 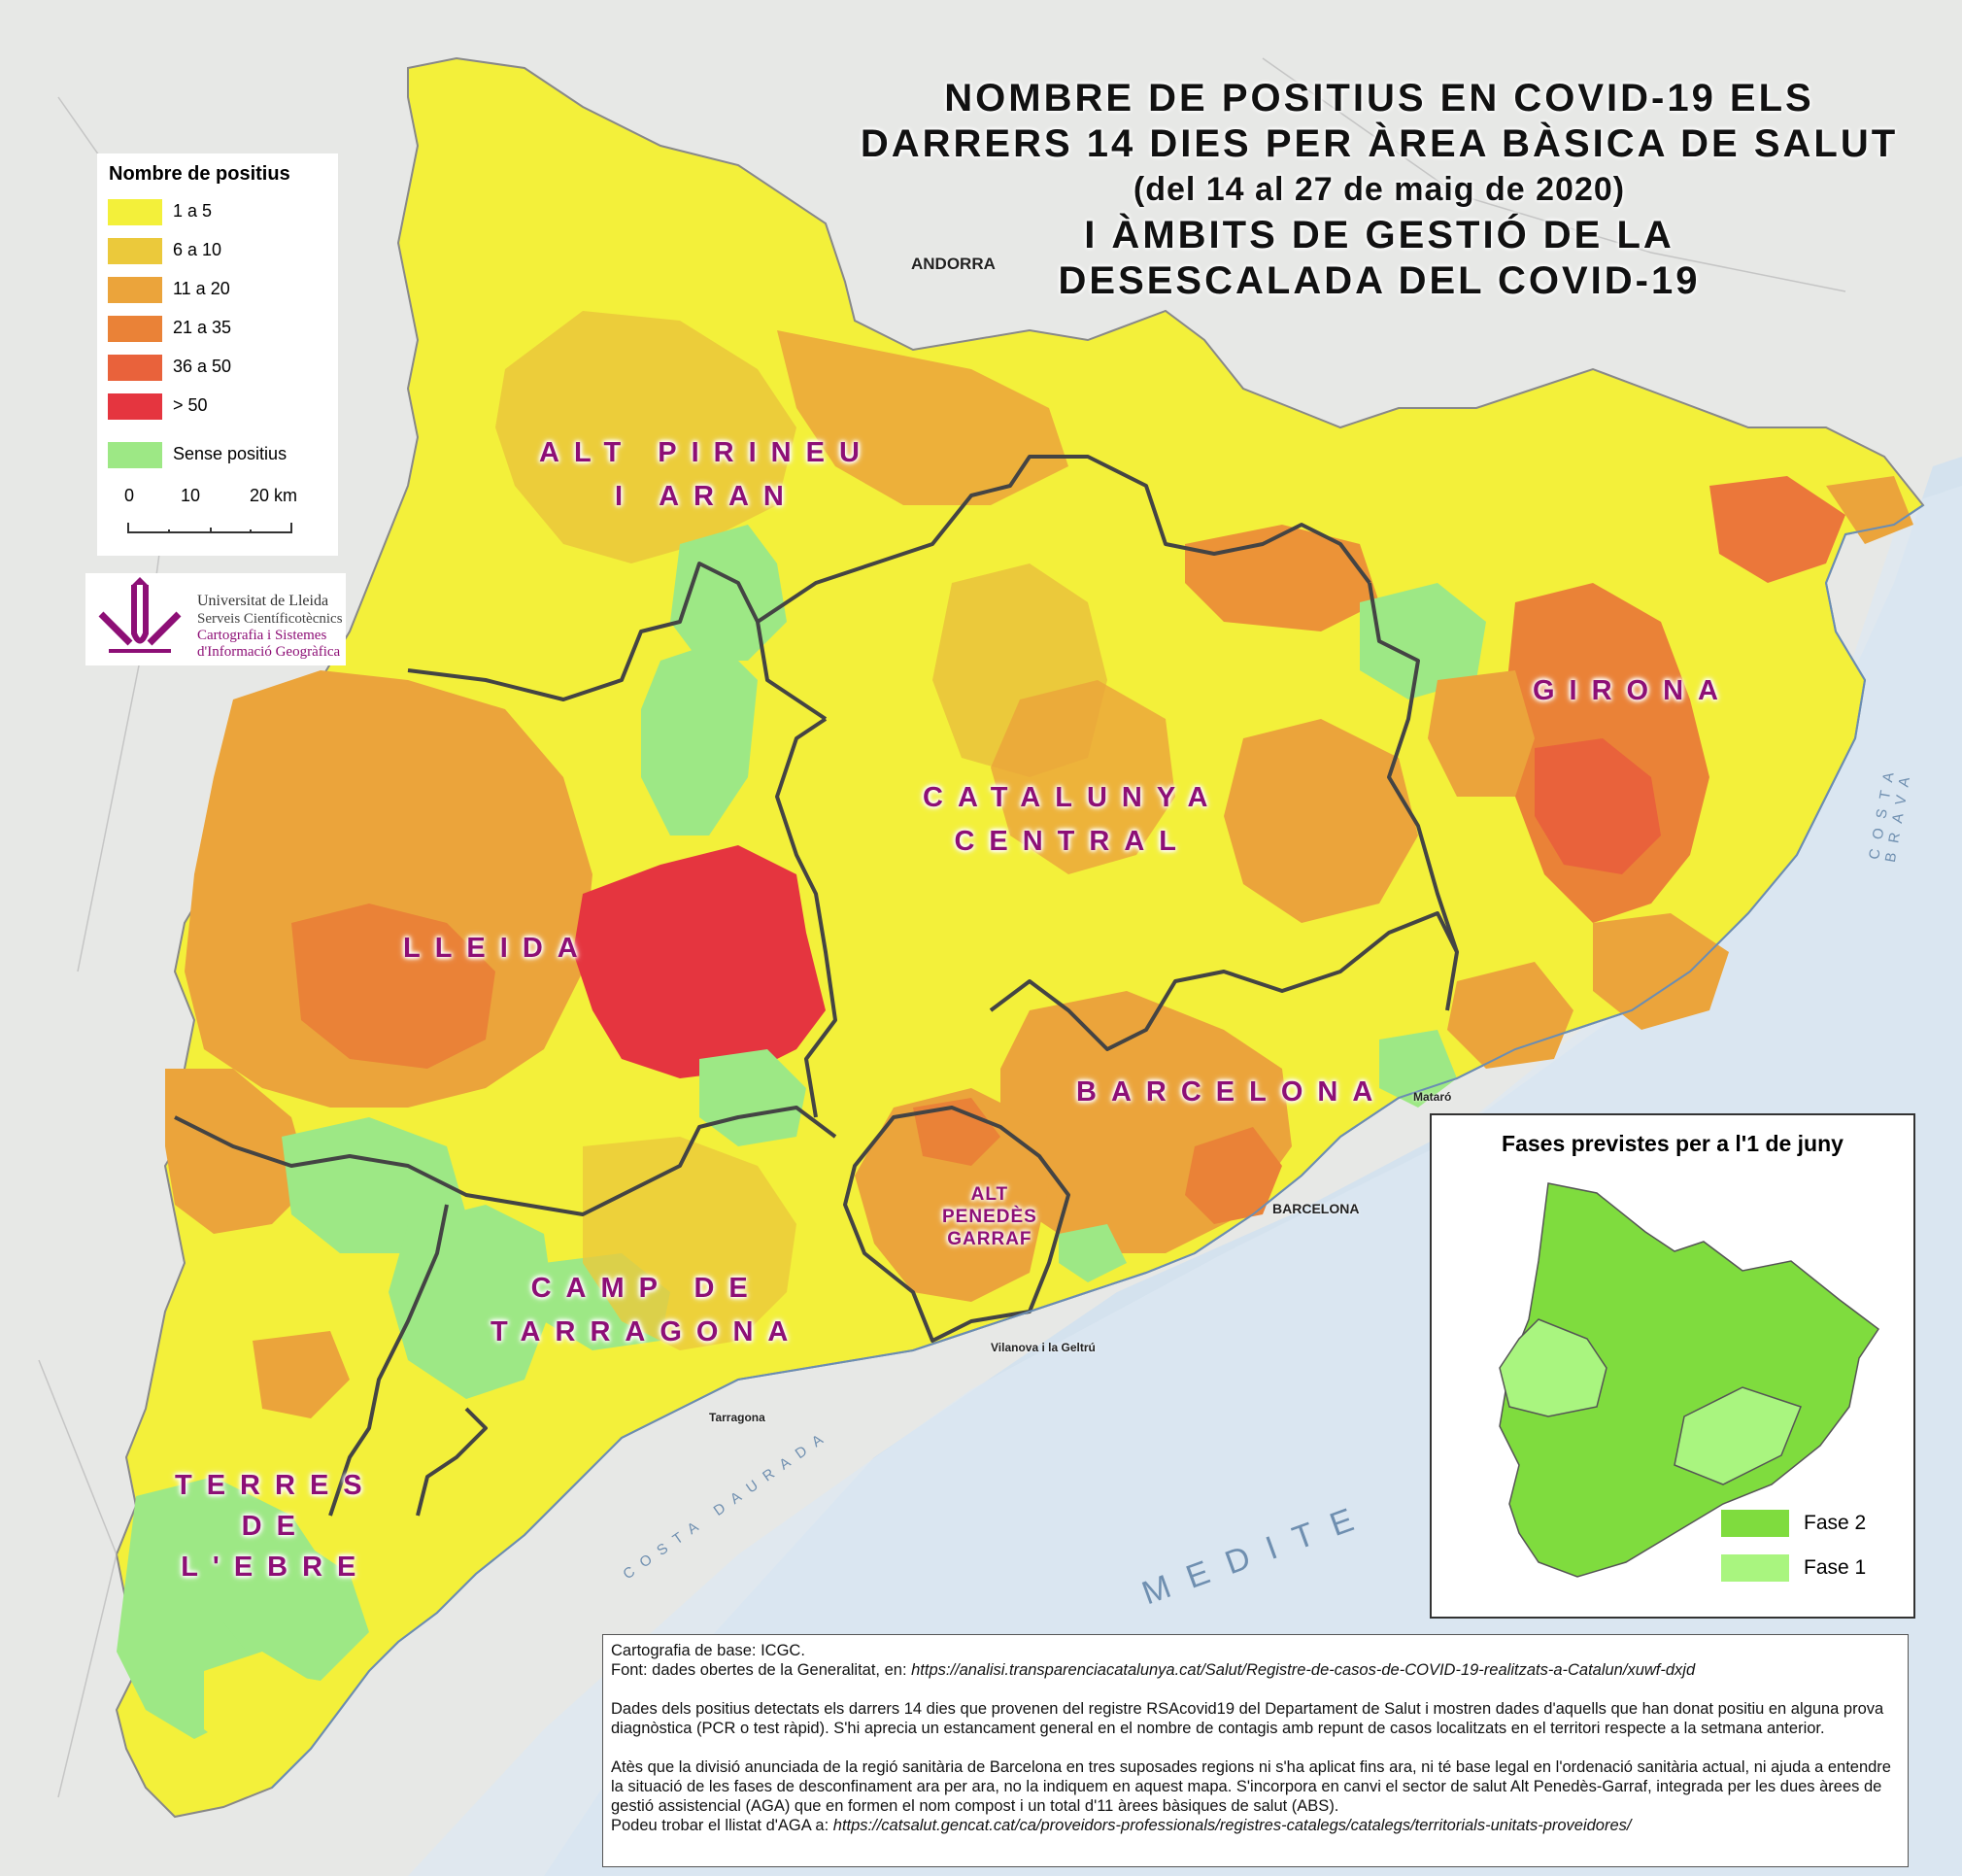 What do you see at coordinates (201, 288) in the screenshot?
I see `legend-label: 11 a 20` at bounding box center [201, 288].